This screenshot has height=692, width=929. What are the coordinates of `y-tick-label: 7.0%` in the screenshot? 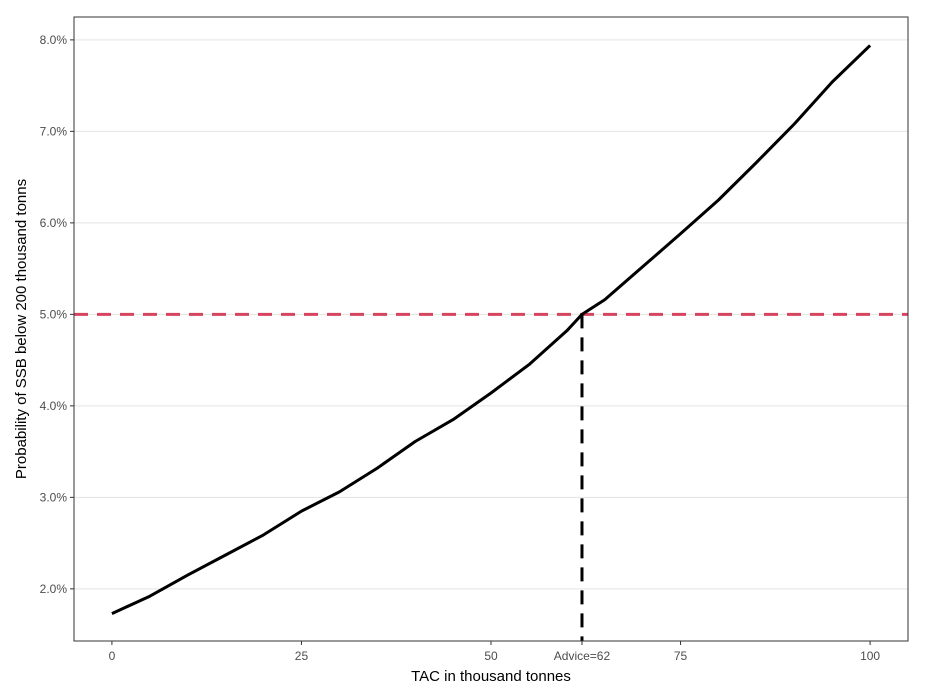 It's located at (54, 131).